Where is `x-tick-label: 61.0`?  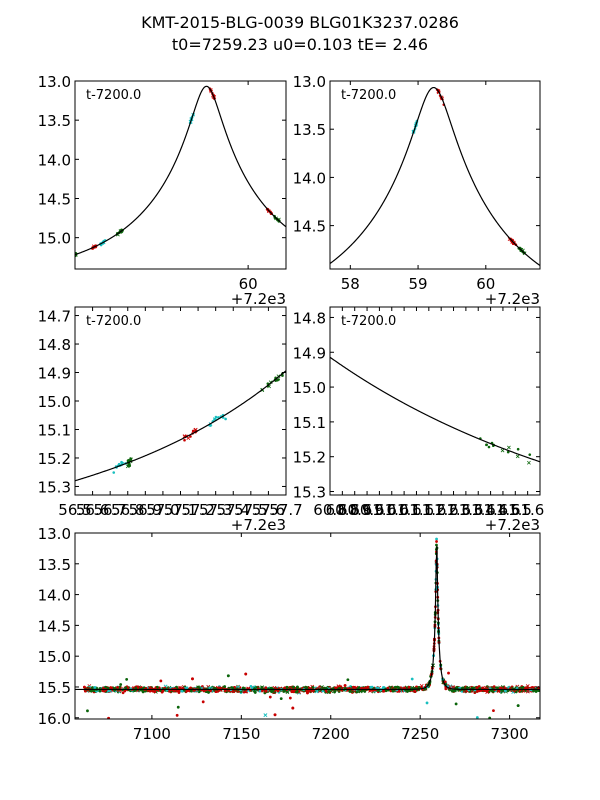 x-tick-label: 61.0 is located at coordinates (379, 510).